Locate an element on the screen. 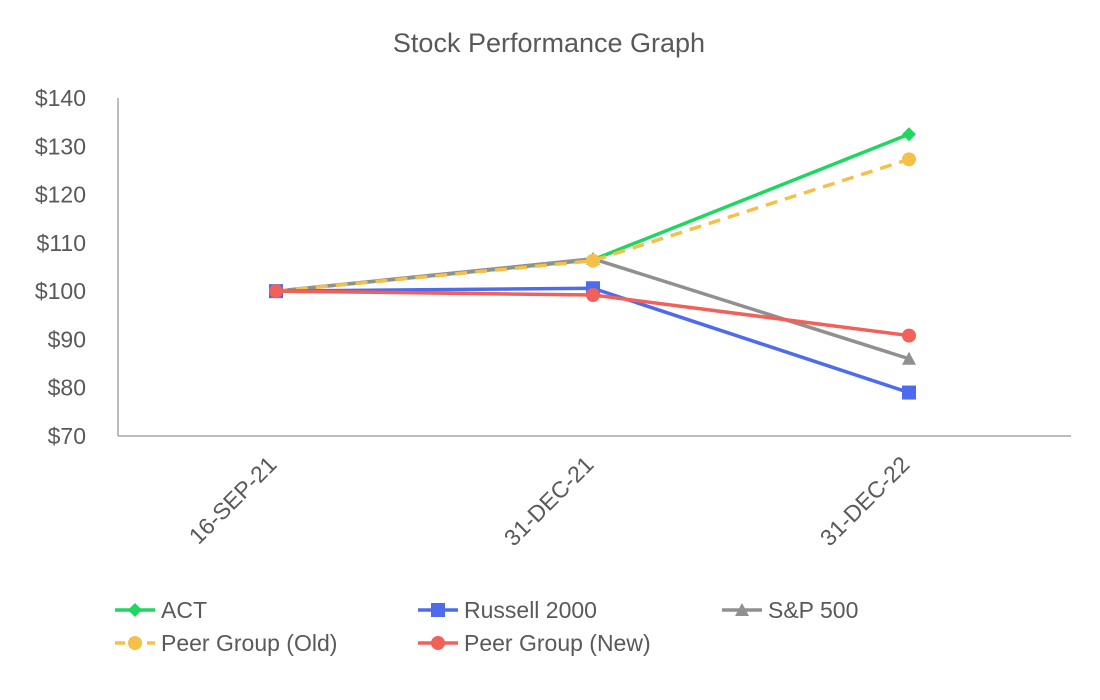 The width and height of the screenshot is (1100, 700). y-tick-label: $80 is located at coordinates (67, 388).